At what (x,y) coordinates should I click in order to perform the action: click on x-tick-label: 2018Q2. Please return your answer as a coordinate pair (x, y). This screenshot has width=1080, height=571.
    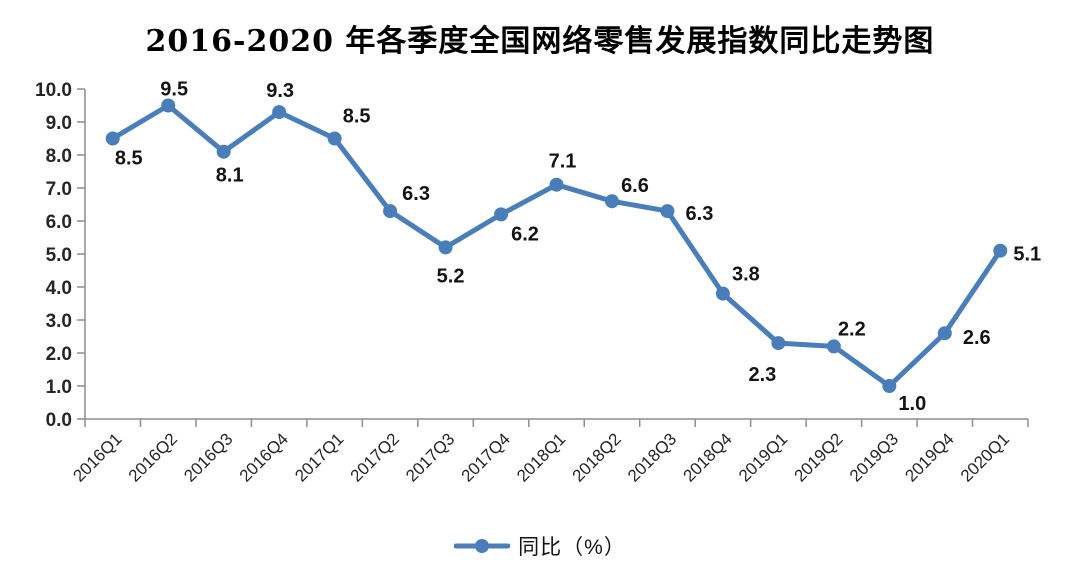
    Looking at the image, I should click on (597, 457).